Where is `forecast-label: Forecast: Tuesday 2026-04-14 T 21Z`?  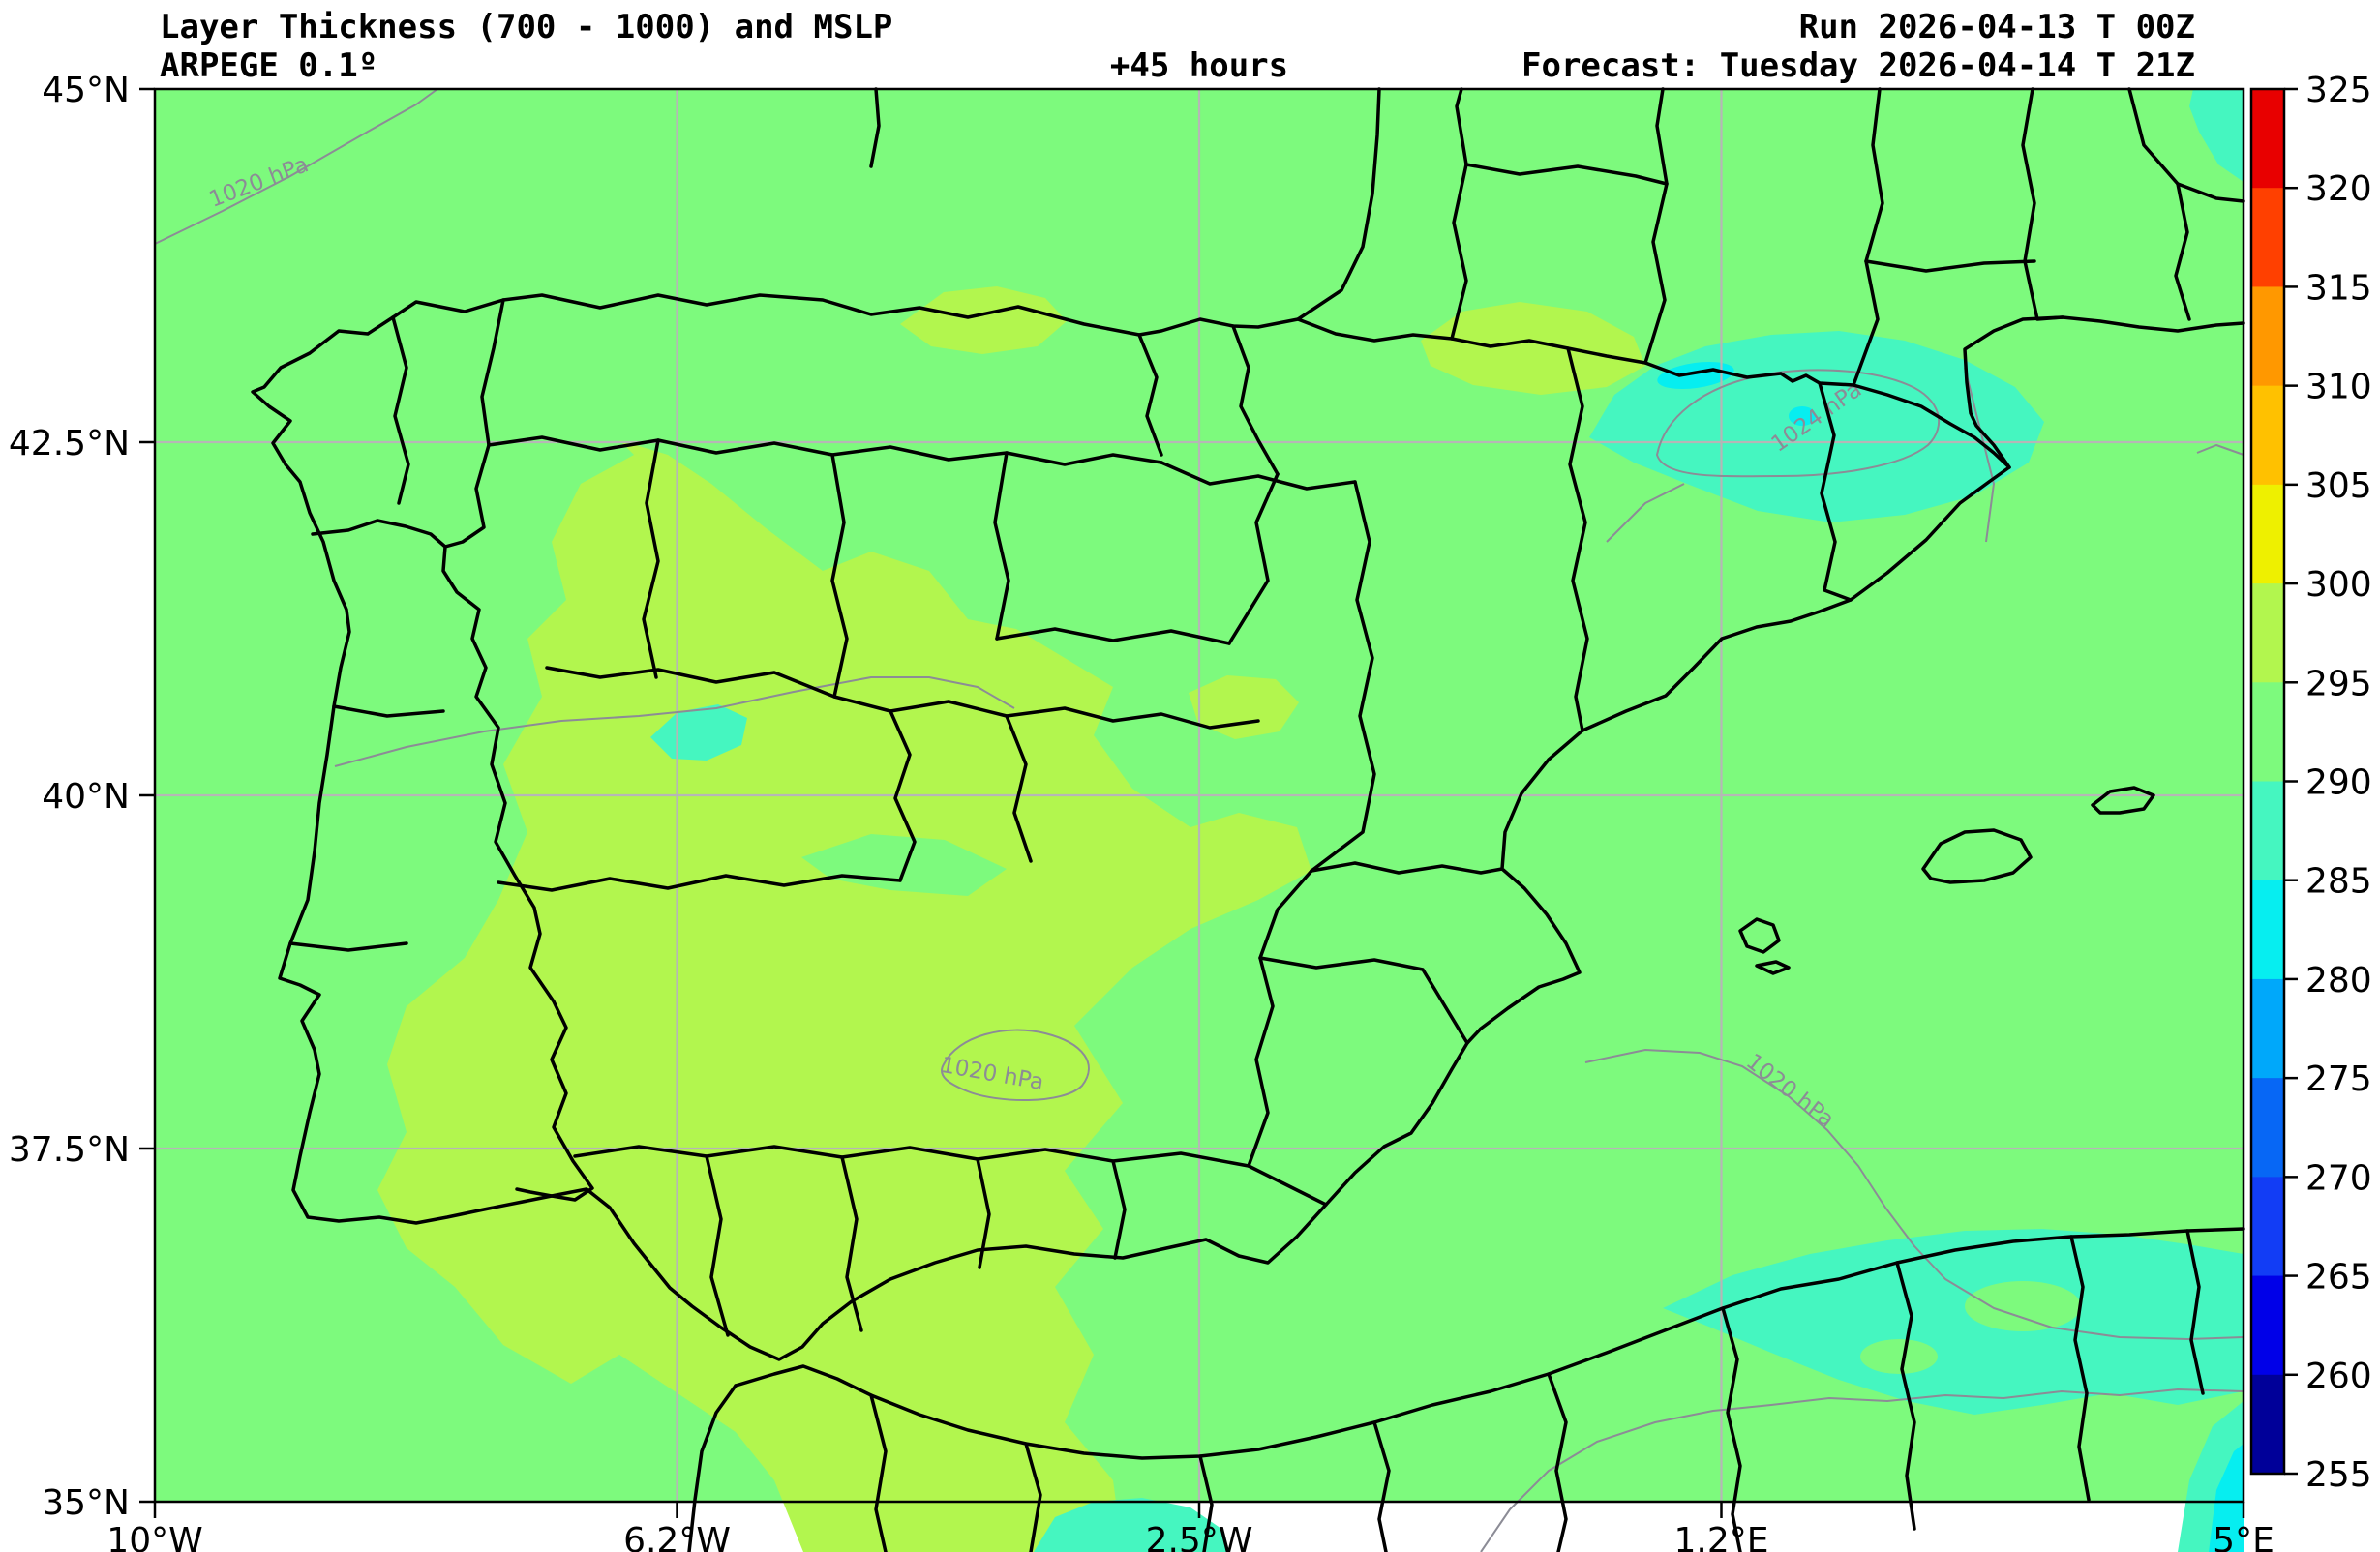
forecast-label: Forecast: Tuesday 2026-04-14 T 21Z is located at coordinates (1858, 66).